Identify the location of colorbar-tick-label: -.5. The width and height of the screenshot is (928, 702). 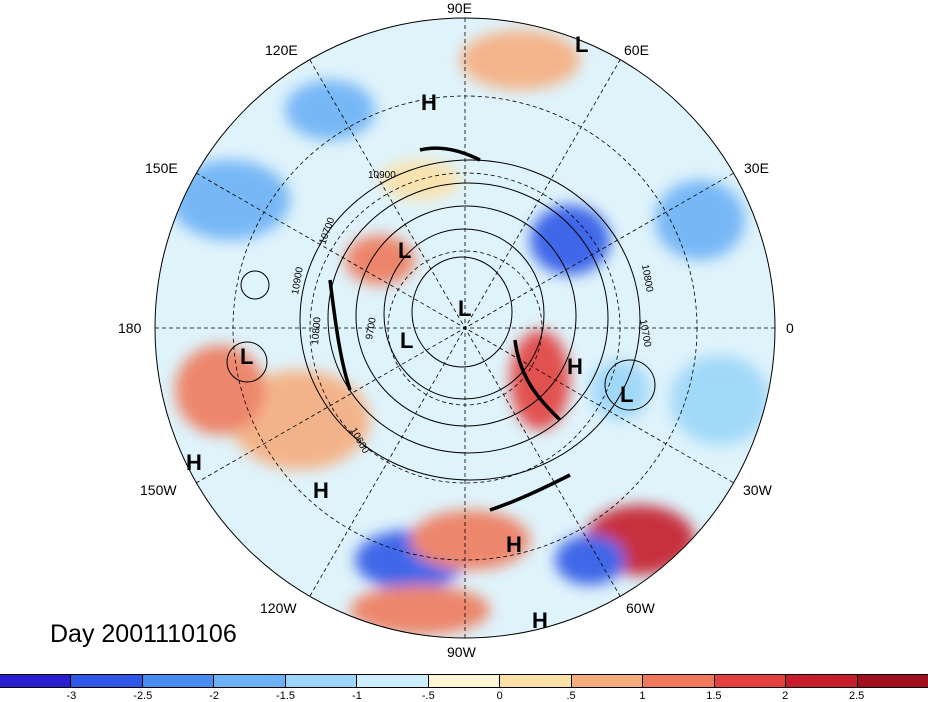
(428, 696).